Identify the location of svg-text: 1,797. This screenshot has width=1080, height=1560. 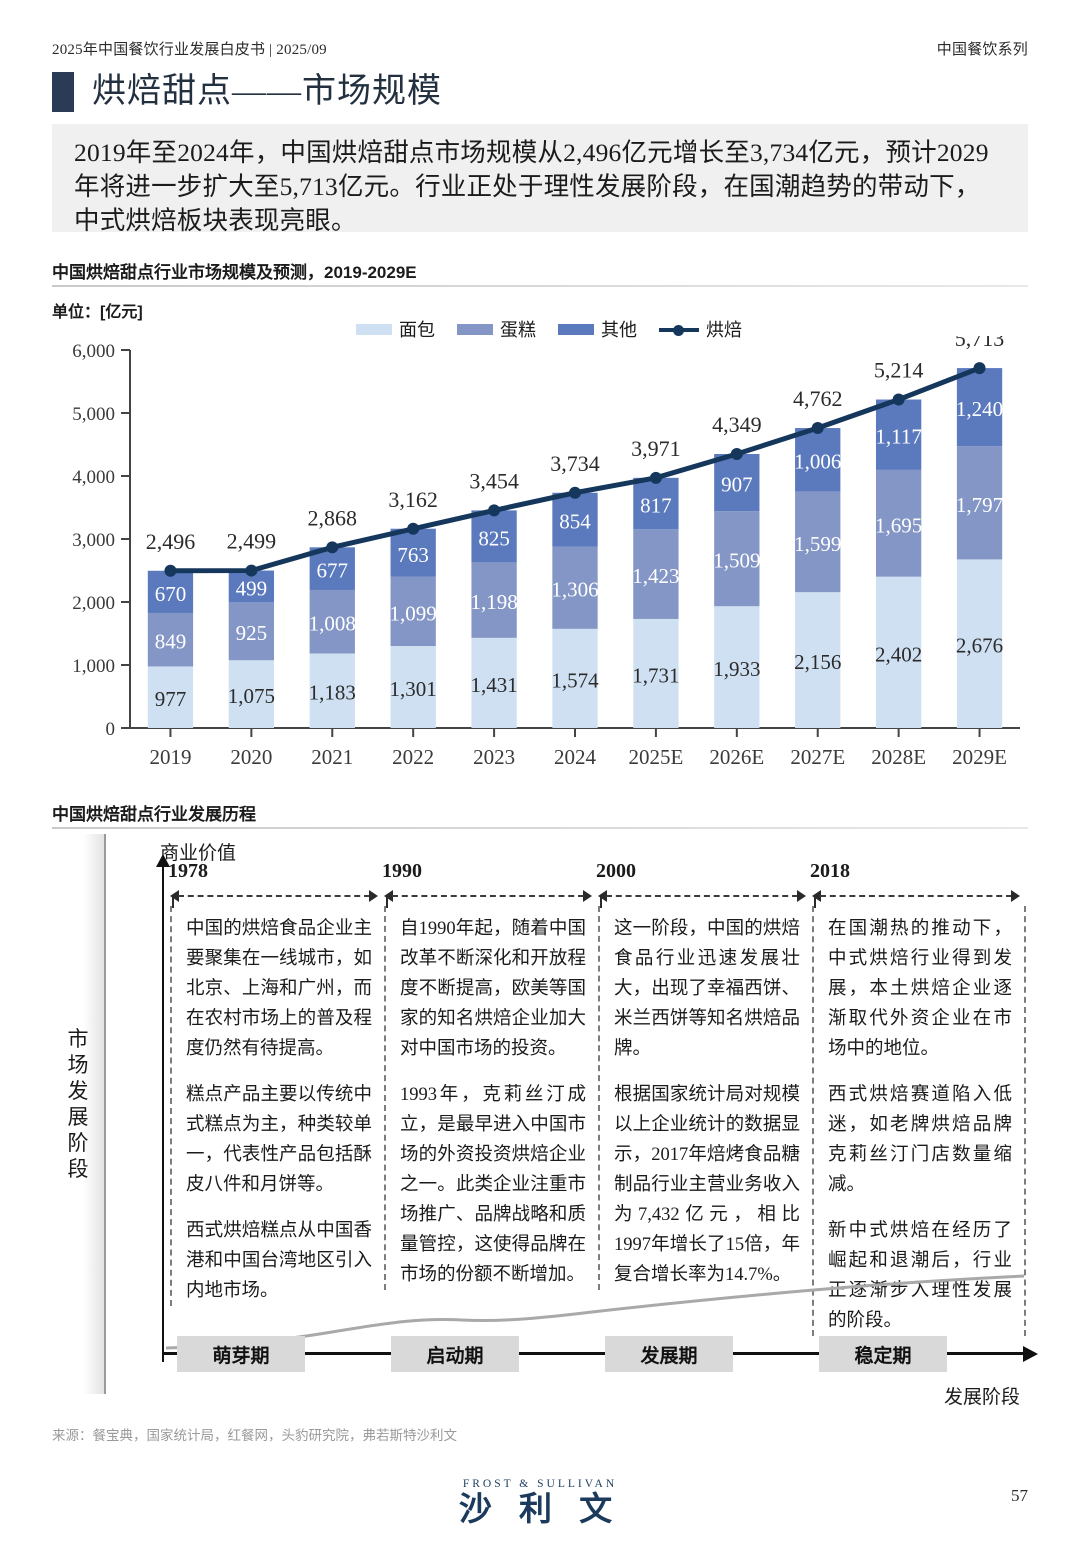
(979, 505).